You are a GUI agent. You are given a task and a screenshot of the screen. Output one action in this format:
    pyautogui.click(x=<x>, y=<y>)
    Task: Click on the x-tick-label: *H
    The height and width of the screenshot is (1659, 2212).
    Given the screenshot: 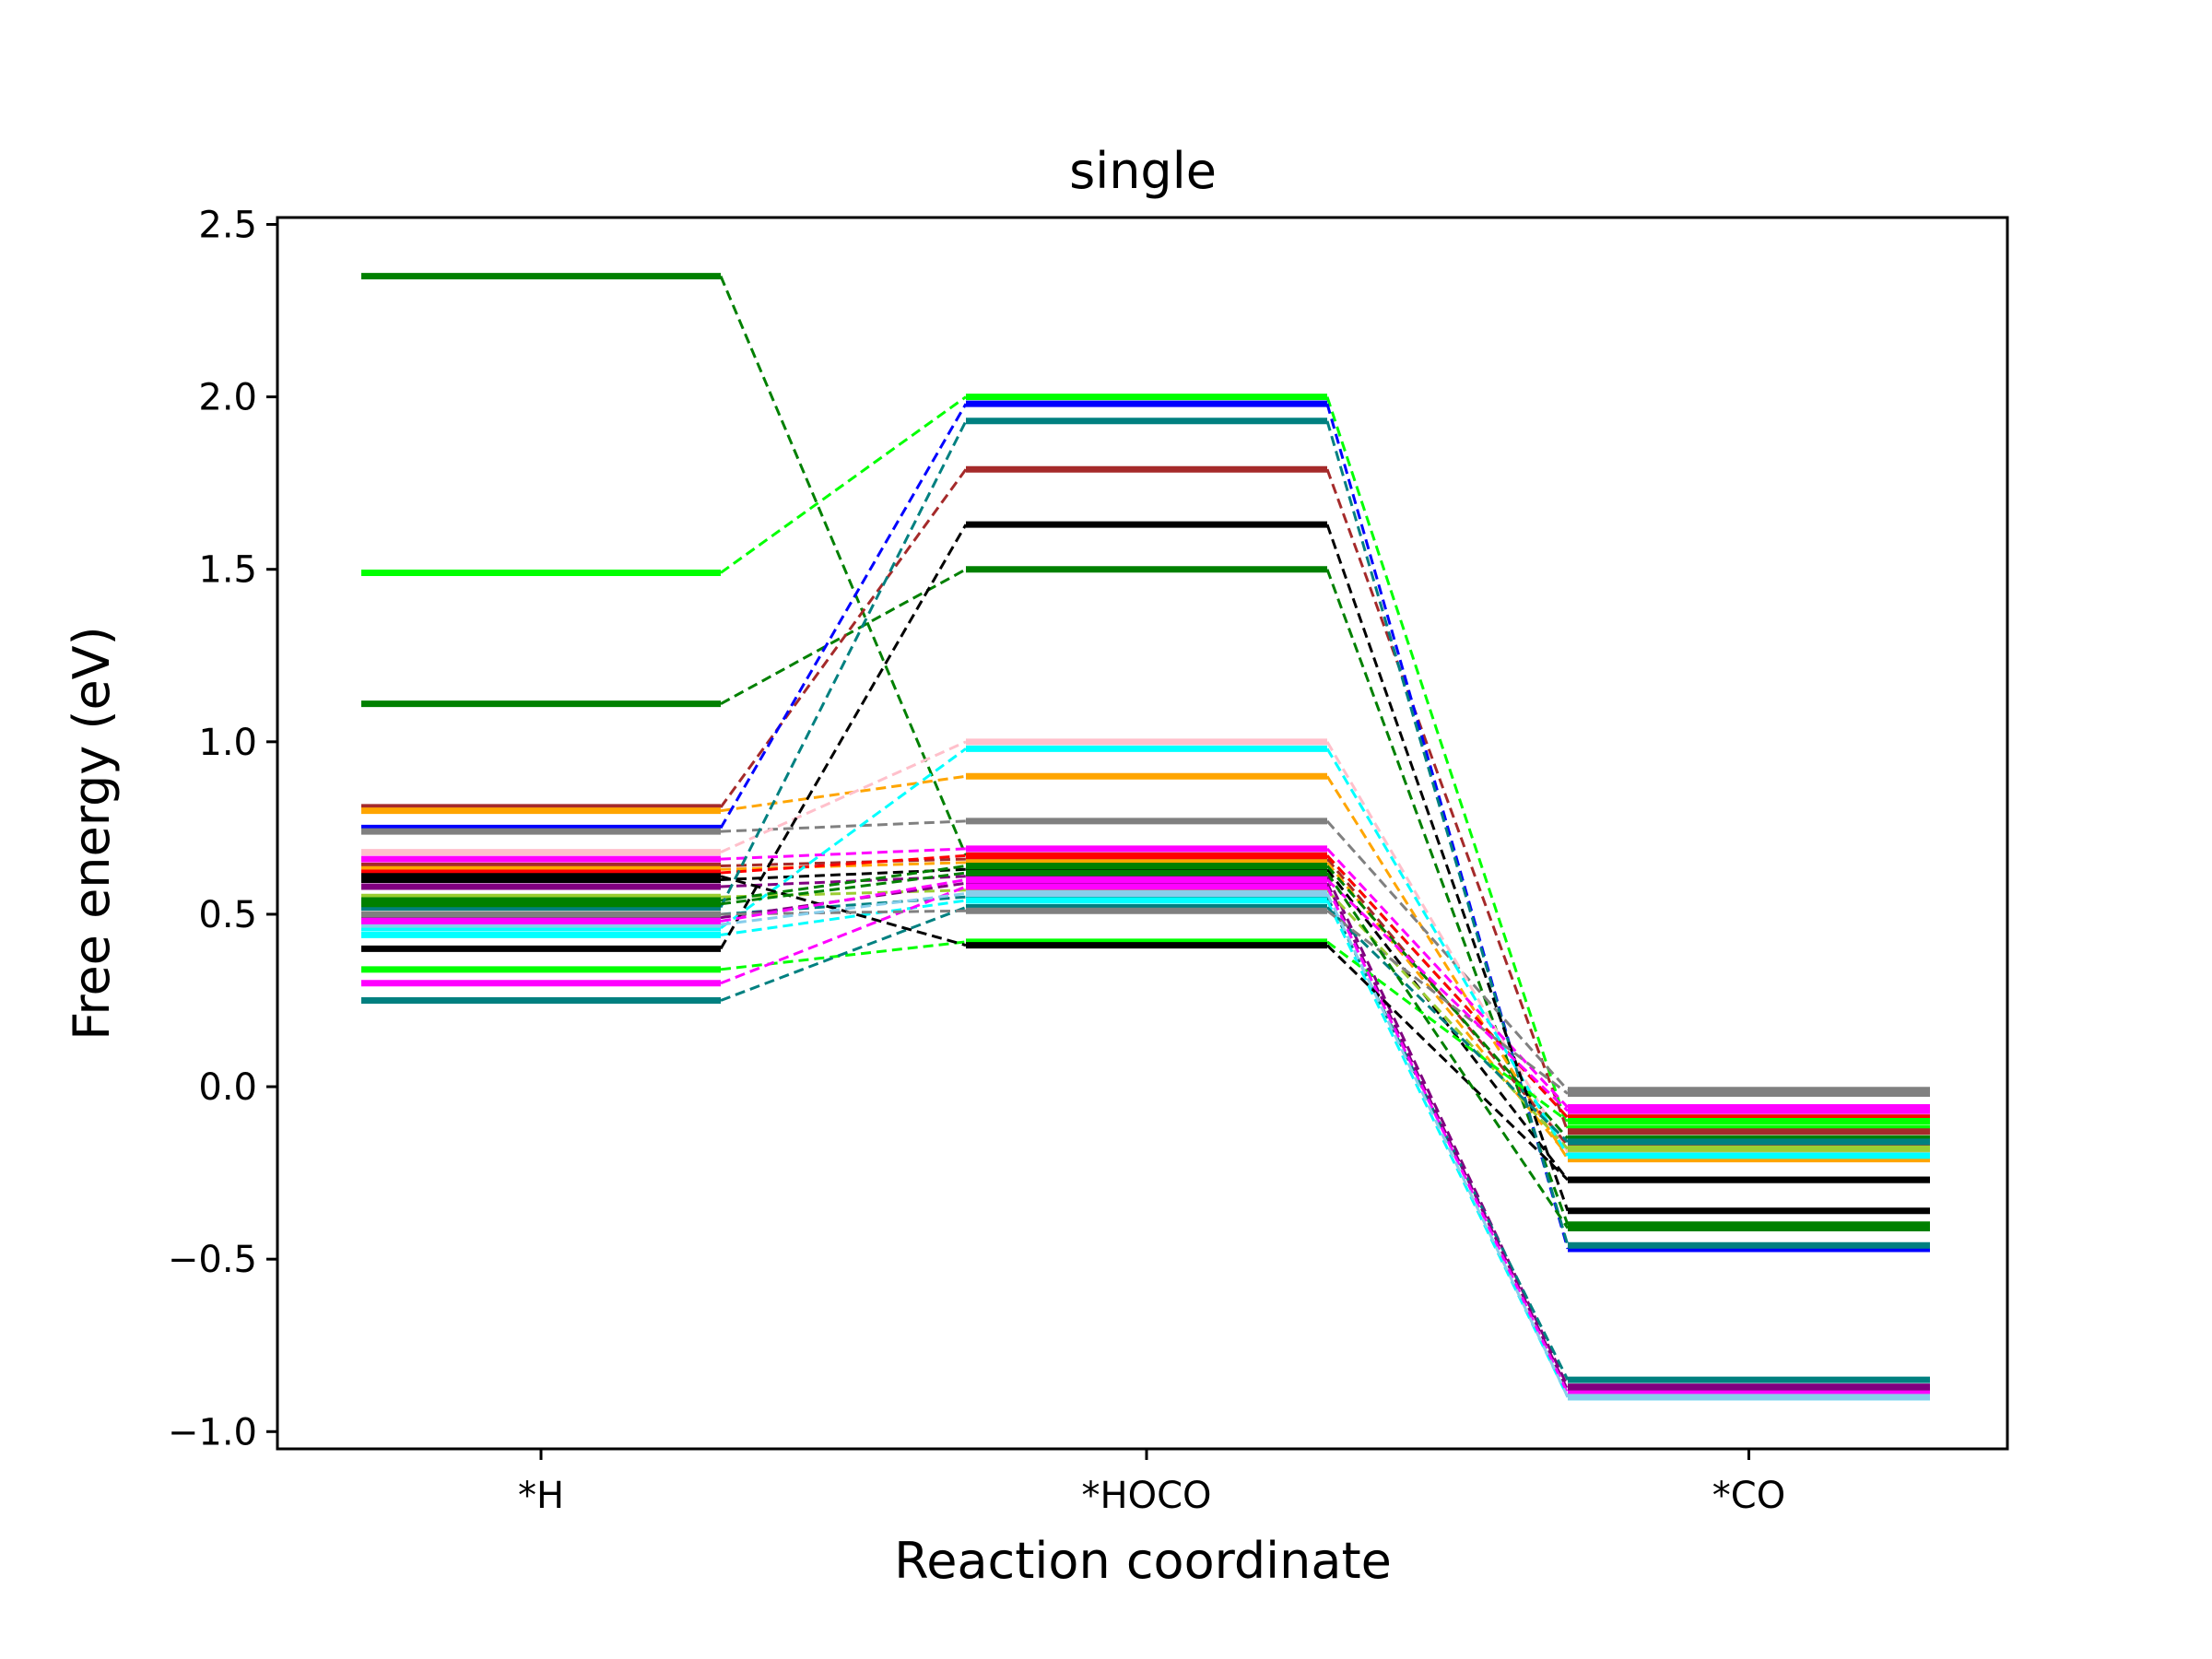 What is the action you would take?
    pyautogui.click(x=541, y=1496)
    